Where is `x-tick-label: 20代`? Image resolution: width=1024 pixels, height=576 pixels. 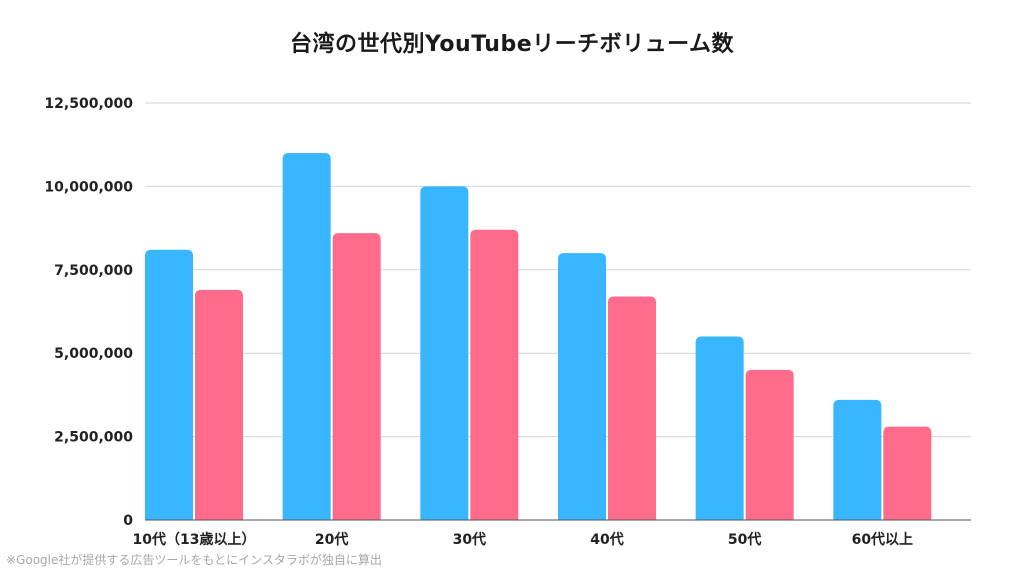 x-tick-label: 20代 is located at coordinates (331, 539).